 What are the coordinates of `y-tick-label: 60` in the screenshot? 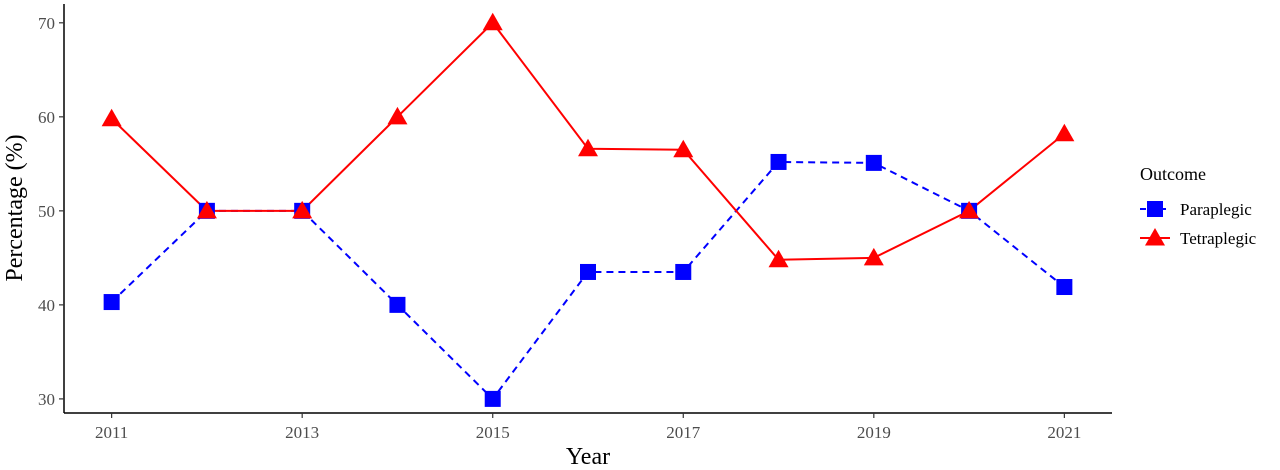 It's located at (46, 117).